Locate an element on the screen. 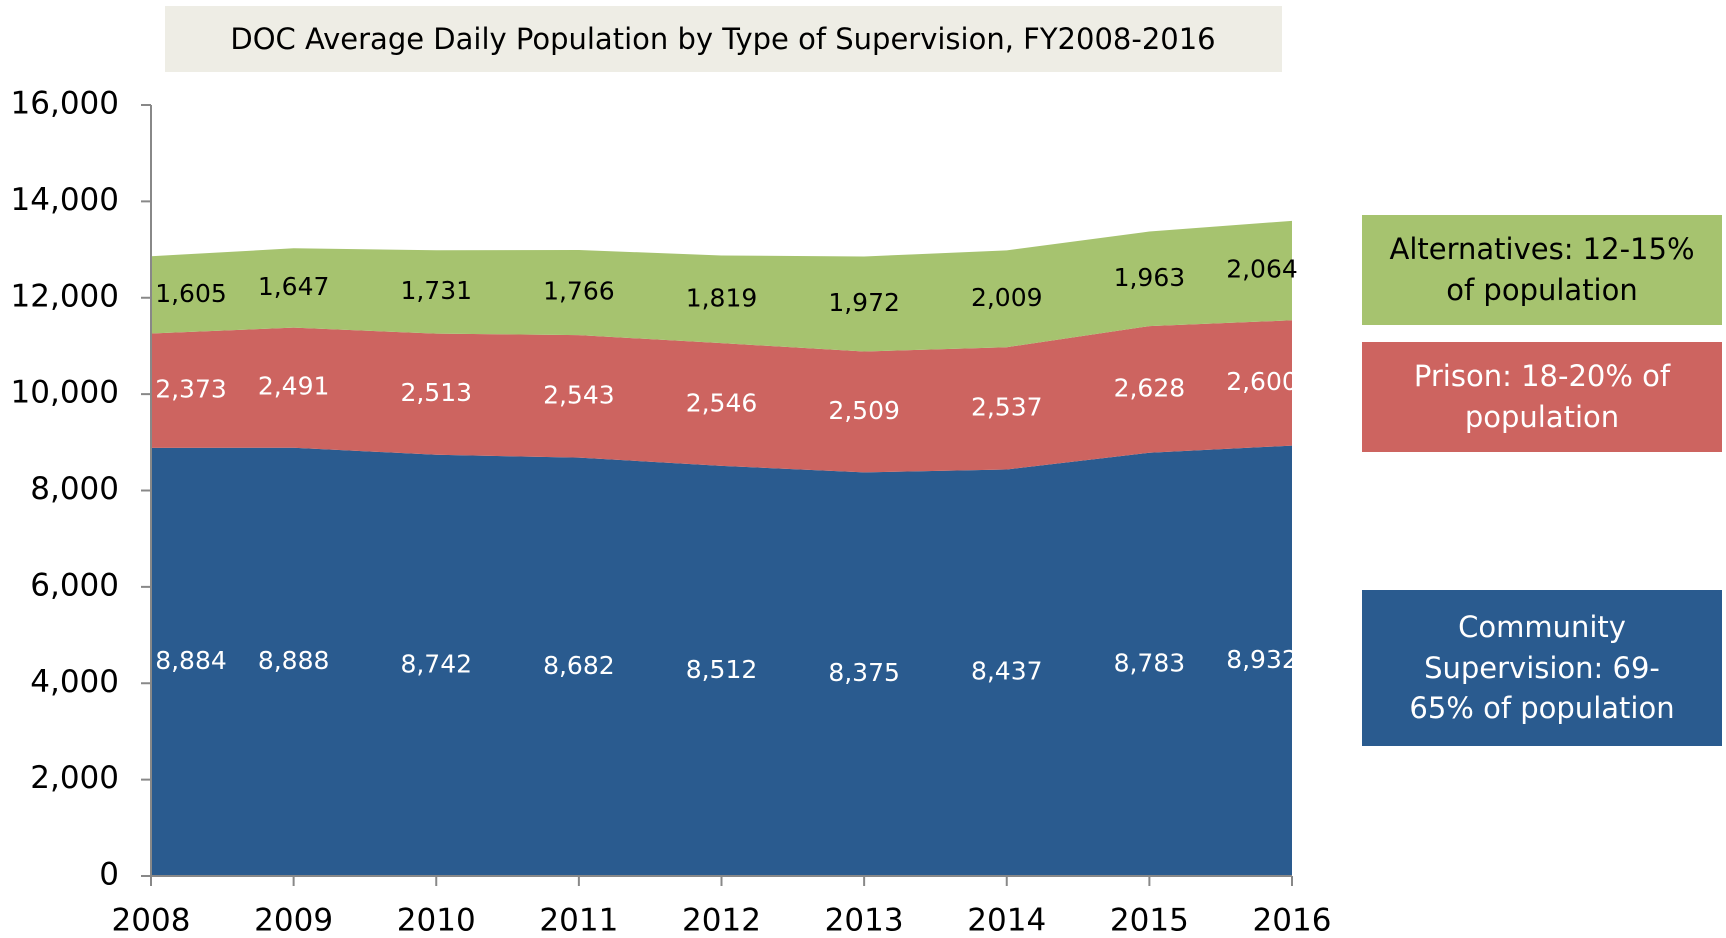 The image size is (1726, 938). data-label: 8,783 is located at coordinates (1150, 662).